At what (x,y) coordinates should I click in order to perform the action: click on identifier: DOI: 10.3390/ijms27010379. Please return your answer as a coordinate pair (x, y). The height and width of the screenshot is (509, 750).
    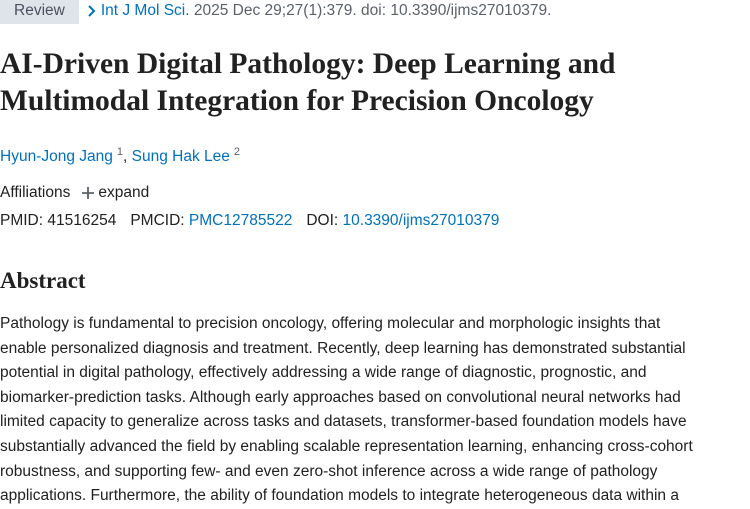
    Looking at the image, I should click on (402, 220).